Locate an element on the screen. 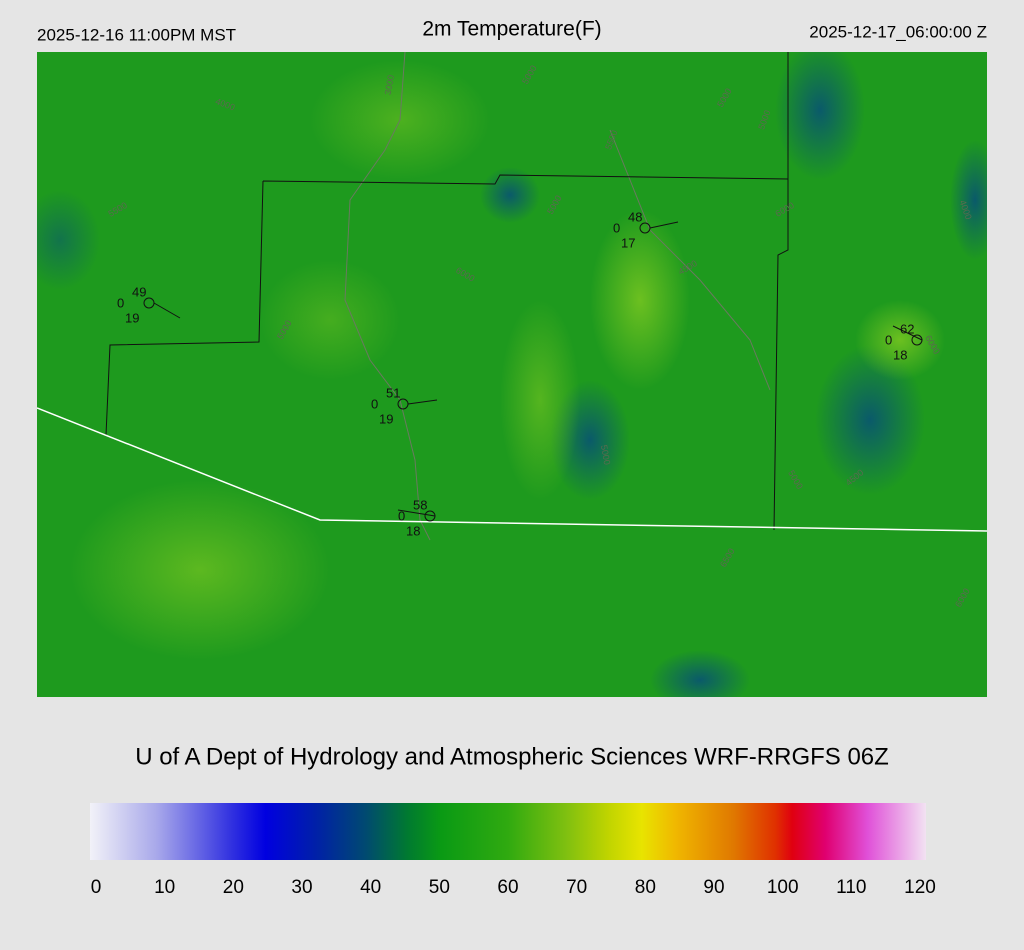  colorbar-tick-label: 90 is located at coordinates (713, 887).